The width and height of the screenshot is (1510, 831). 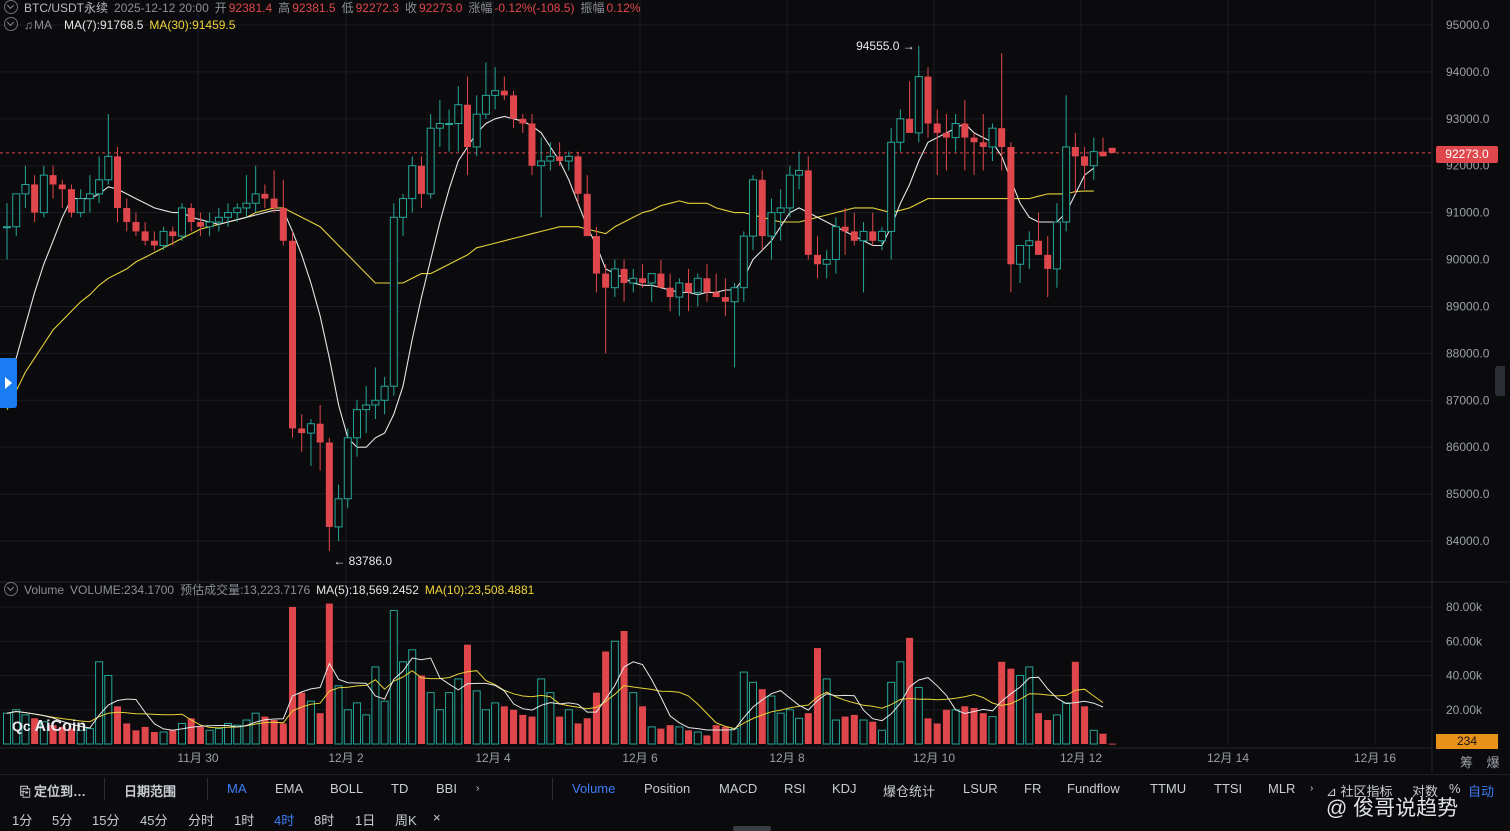 I want to click on sub-indicator-fundflow: Fundflow, so click(x=1093, y=788).